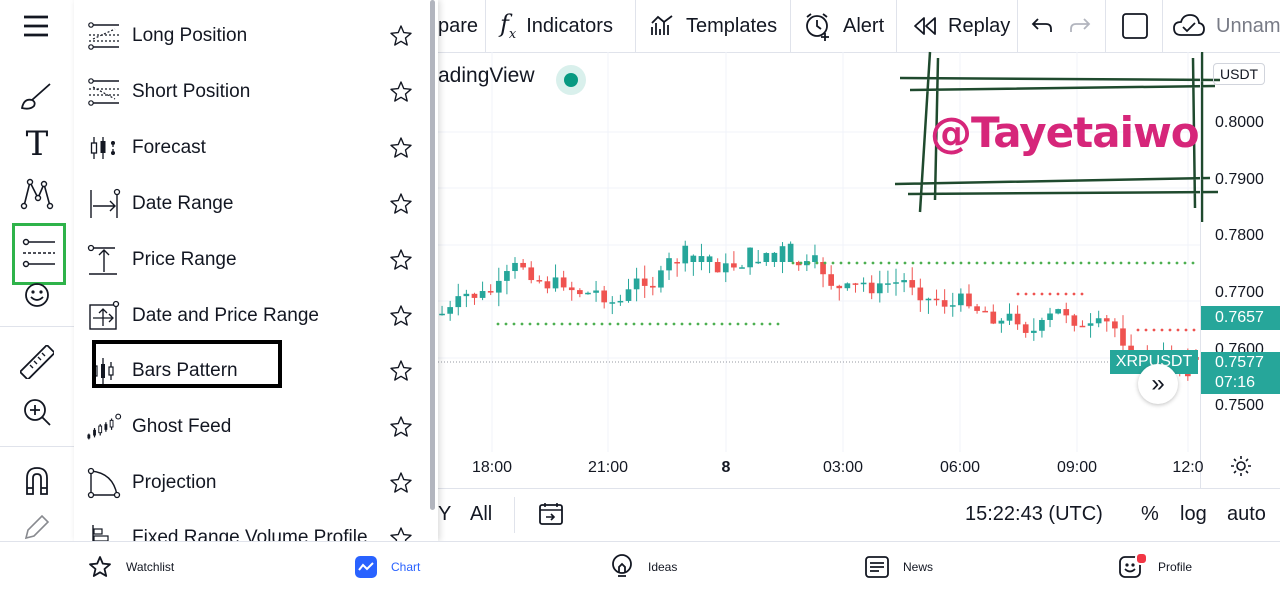 The width and height of the screenshot is (1280, 592). I want to click on smiley-icon, so click(37, 295).